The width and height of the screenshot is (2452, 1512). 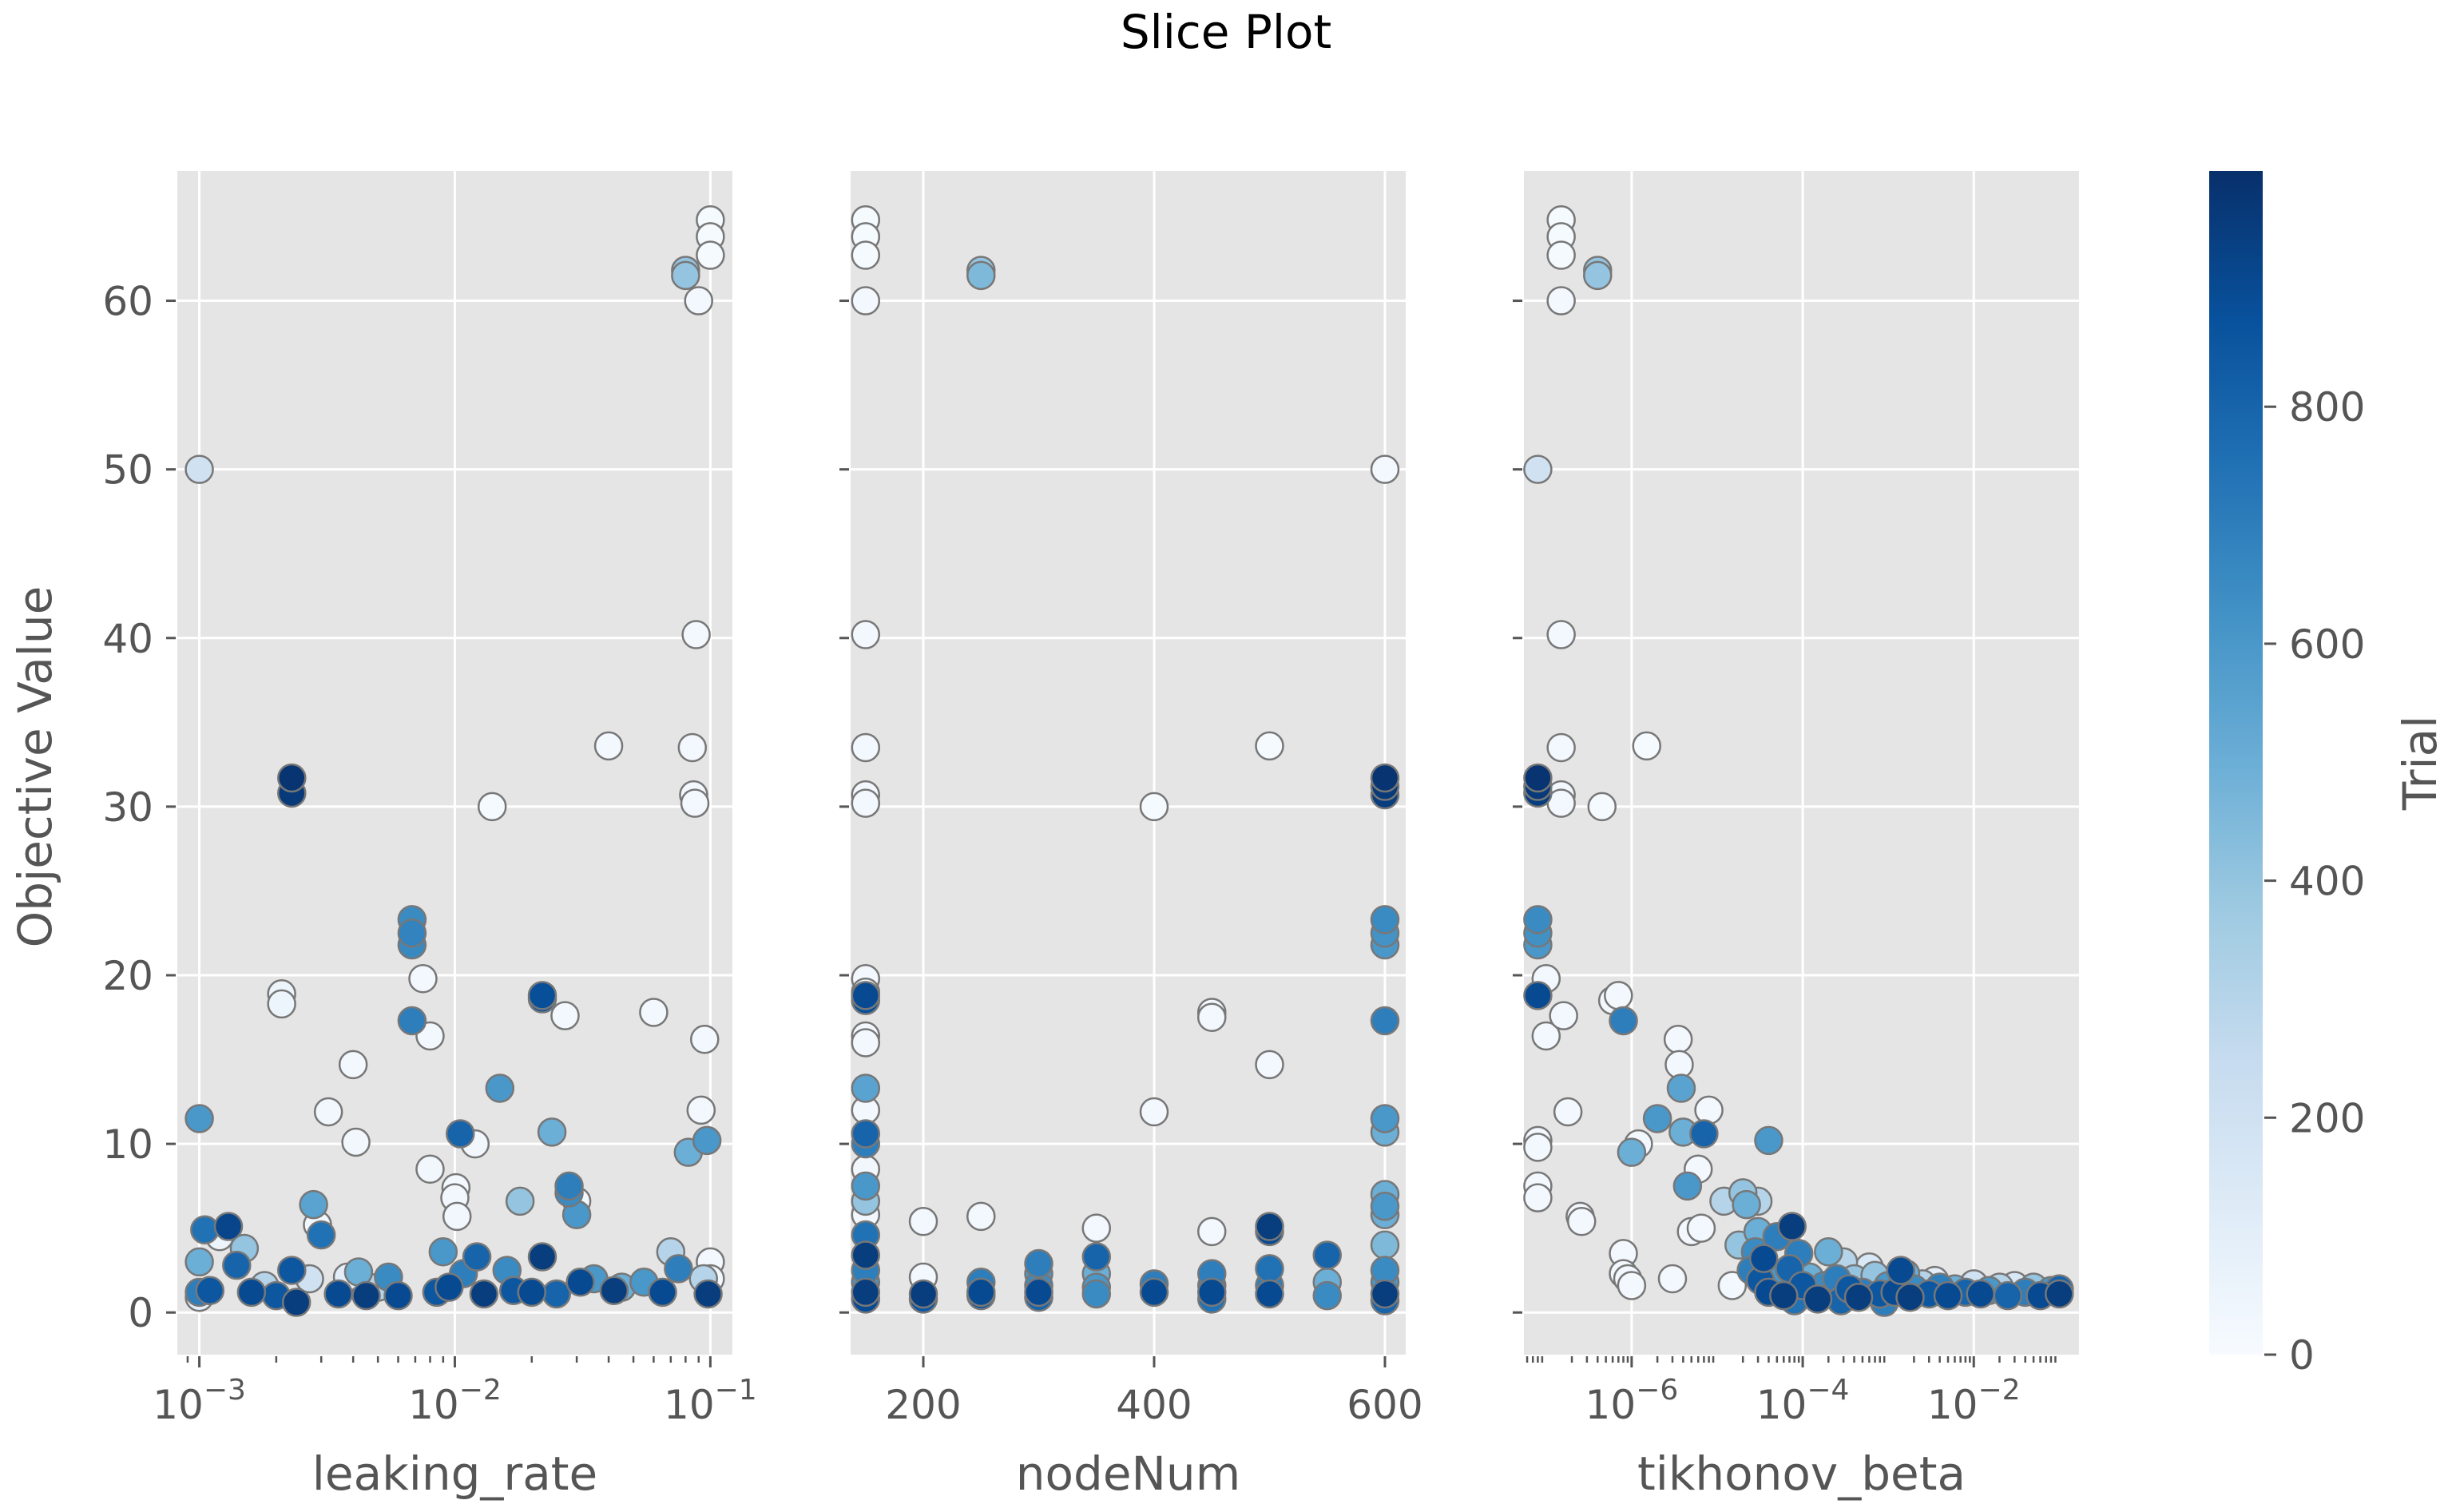 What do you see at coordinates (2327, 882) in the screenshot?
I see `colorbar-tick-label: 400` at bounding box center [2327, 882].